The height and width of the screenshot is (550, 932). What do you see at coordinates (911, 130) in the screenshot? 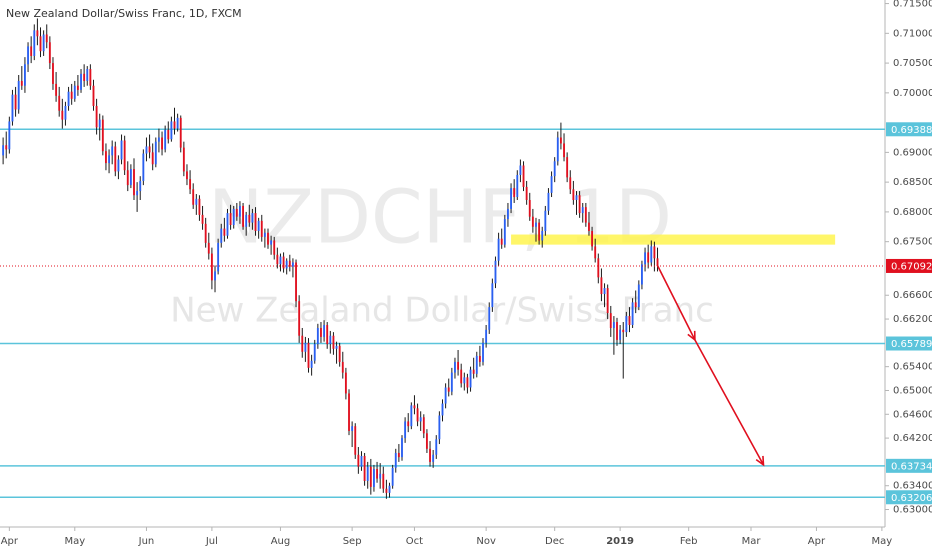
I see `price-tag-label: 0.69388` at bounding box center [911, 130].